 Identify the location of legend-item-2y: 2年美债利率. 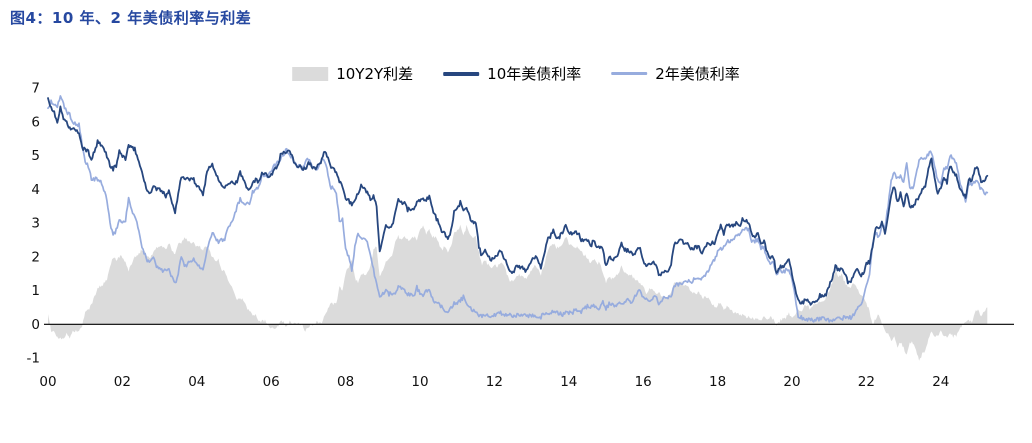
(675, 73).